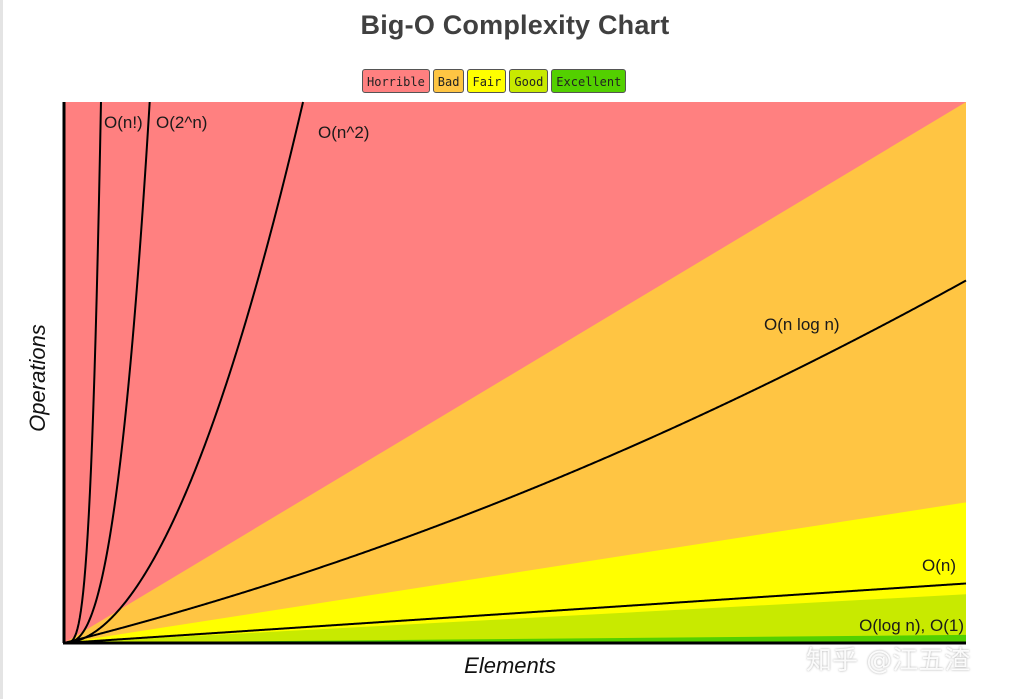 Image resolution: width=1018 pixels, height=699 pixels. I want to click on curve-linear, so click(515, 613).